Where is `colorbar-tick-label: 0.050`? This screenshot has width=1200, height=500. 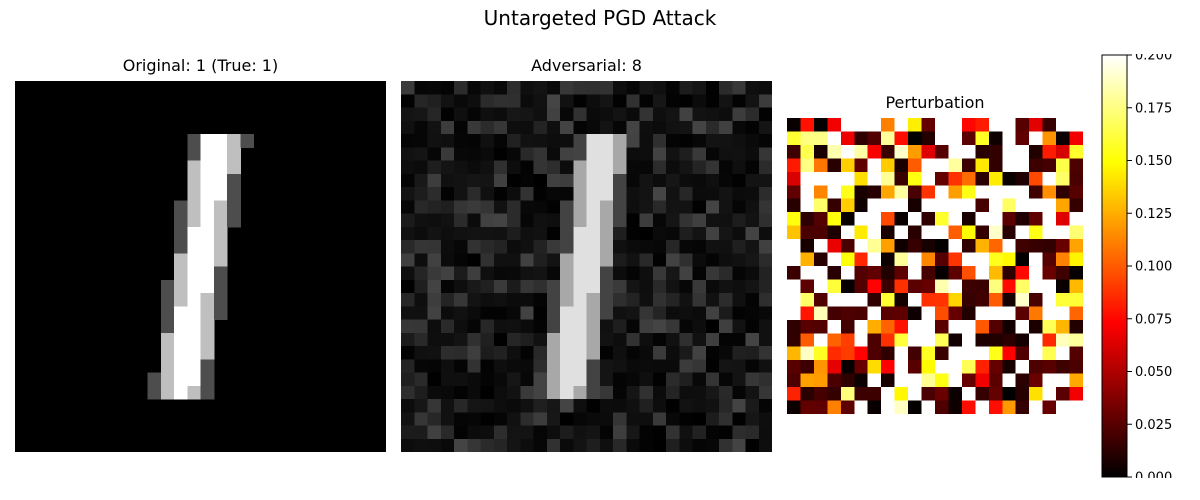 colorbar-tick-label: 0.050 is located at coordinates (1153, 372).